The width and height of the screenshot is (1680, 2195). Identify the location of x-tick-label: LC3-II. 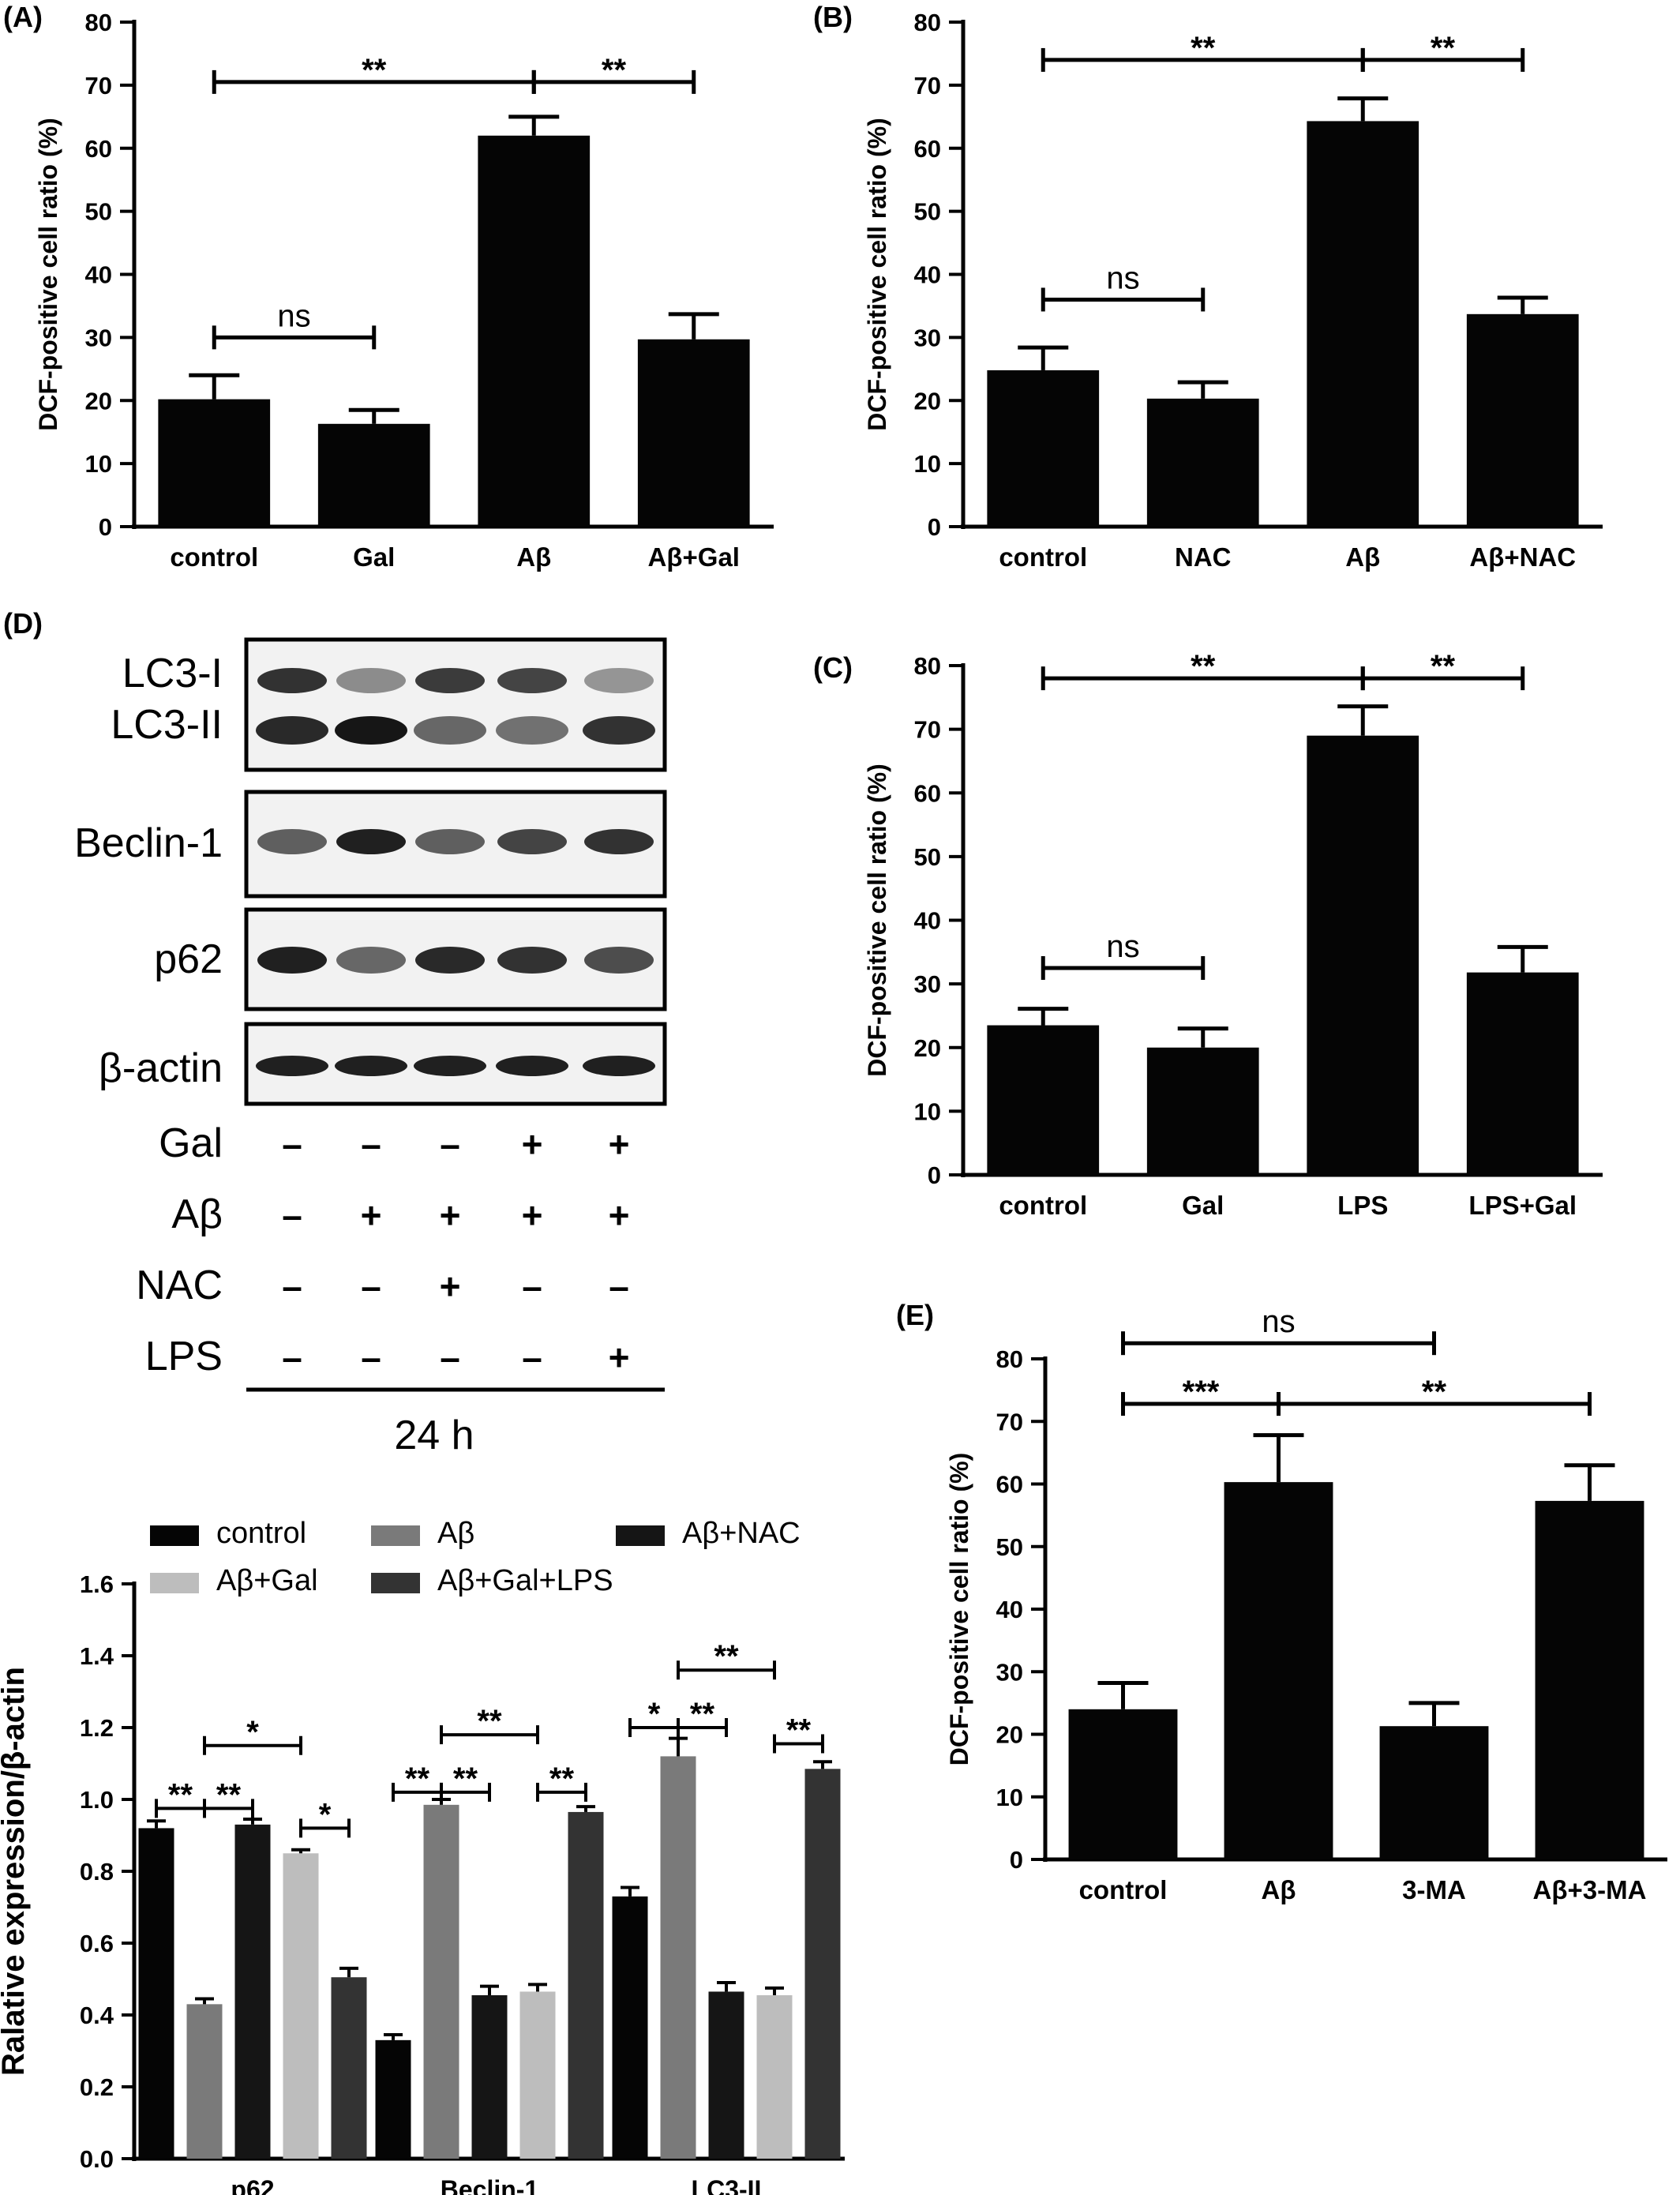
(727, 2185).